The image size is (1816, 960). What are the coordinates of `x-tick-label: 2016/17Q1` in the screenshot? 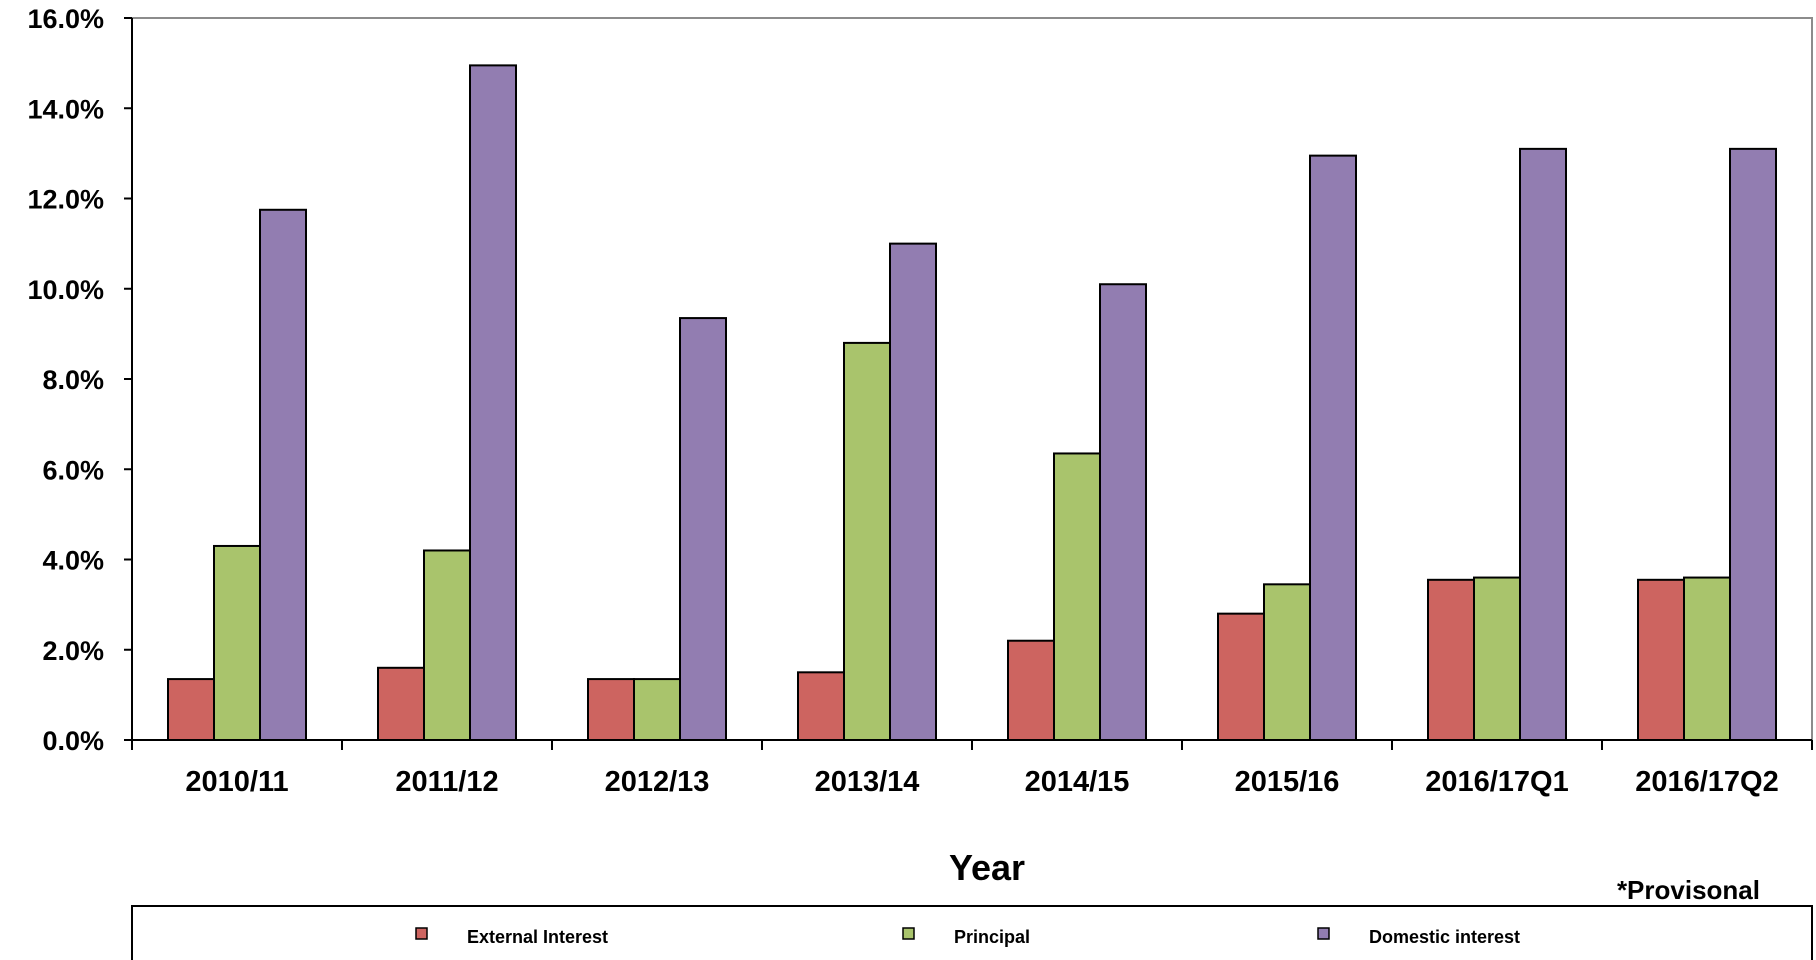 It's located at (1497, 782).